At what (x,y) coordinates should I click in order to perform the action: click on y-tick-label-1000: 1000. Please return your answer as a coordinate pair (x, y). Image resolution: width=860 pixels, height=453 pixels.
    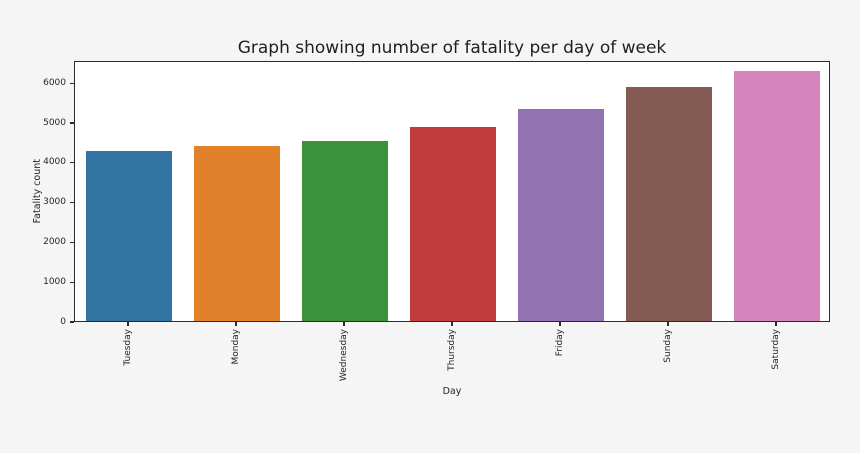
    Looking at the image, I should click on (54, 281).